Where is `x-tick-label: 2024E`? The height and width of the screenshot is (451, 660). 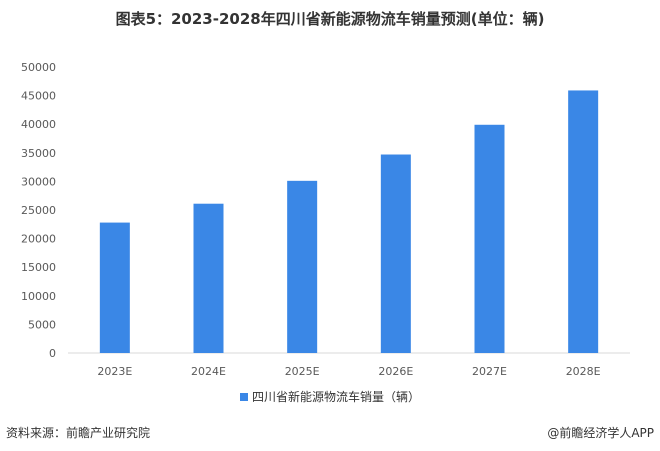 x-tick-label: 2024E is located at coordinates (208, 371).